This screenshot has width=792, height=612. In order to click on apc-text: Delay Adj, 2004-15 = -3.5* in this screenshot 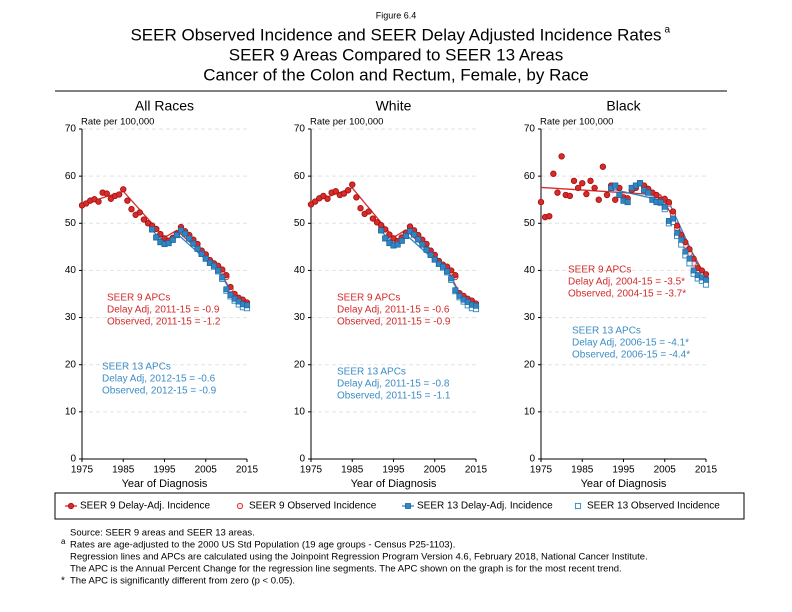, I will do `click(626, 282)`.